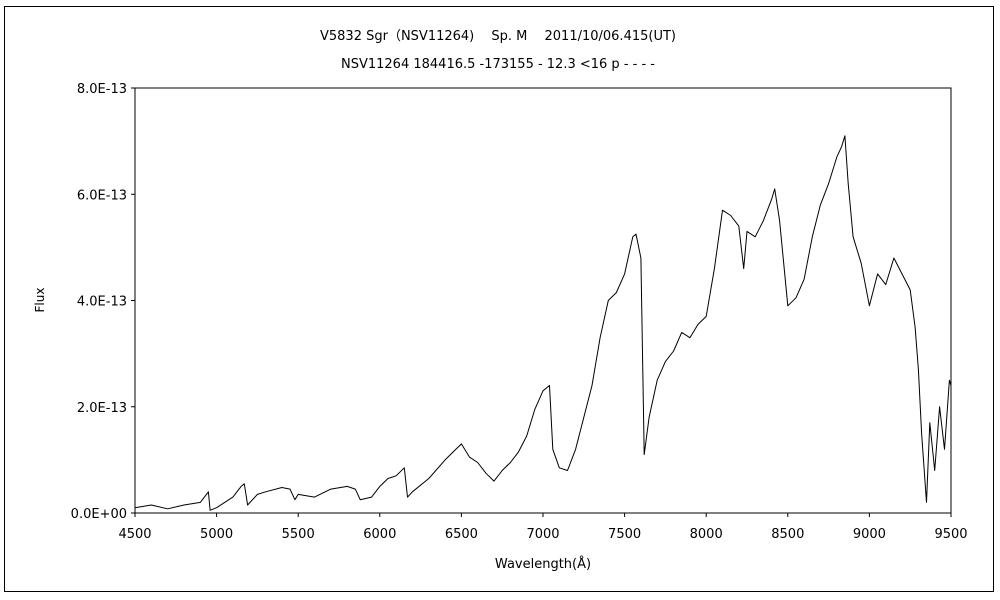 This screenshot has width=1000, height=600. Describe the element at coordinates (102, 302) in the screenshot. I see `y-tick-label: 4.0E-13` at that location.